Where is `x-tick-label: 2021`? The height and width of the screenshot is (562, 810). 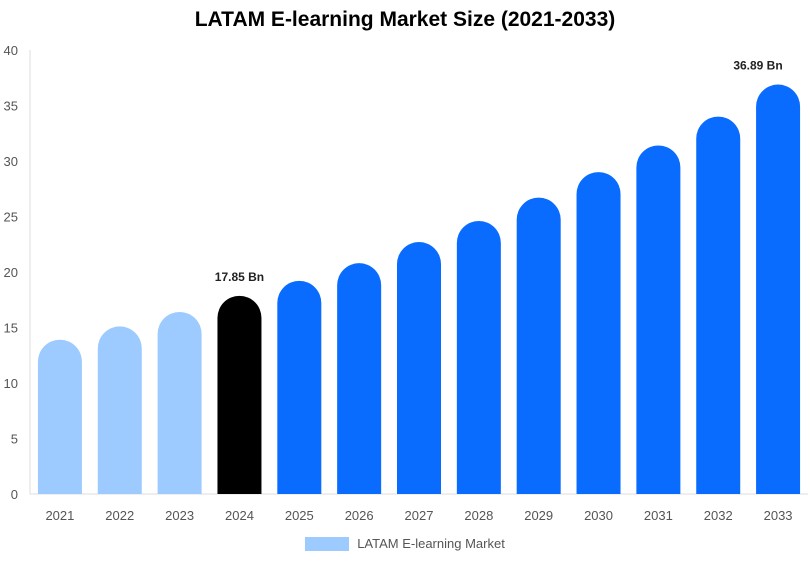
x-tick-label: 2021 is located at coordinates (59, 515).